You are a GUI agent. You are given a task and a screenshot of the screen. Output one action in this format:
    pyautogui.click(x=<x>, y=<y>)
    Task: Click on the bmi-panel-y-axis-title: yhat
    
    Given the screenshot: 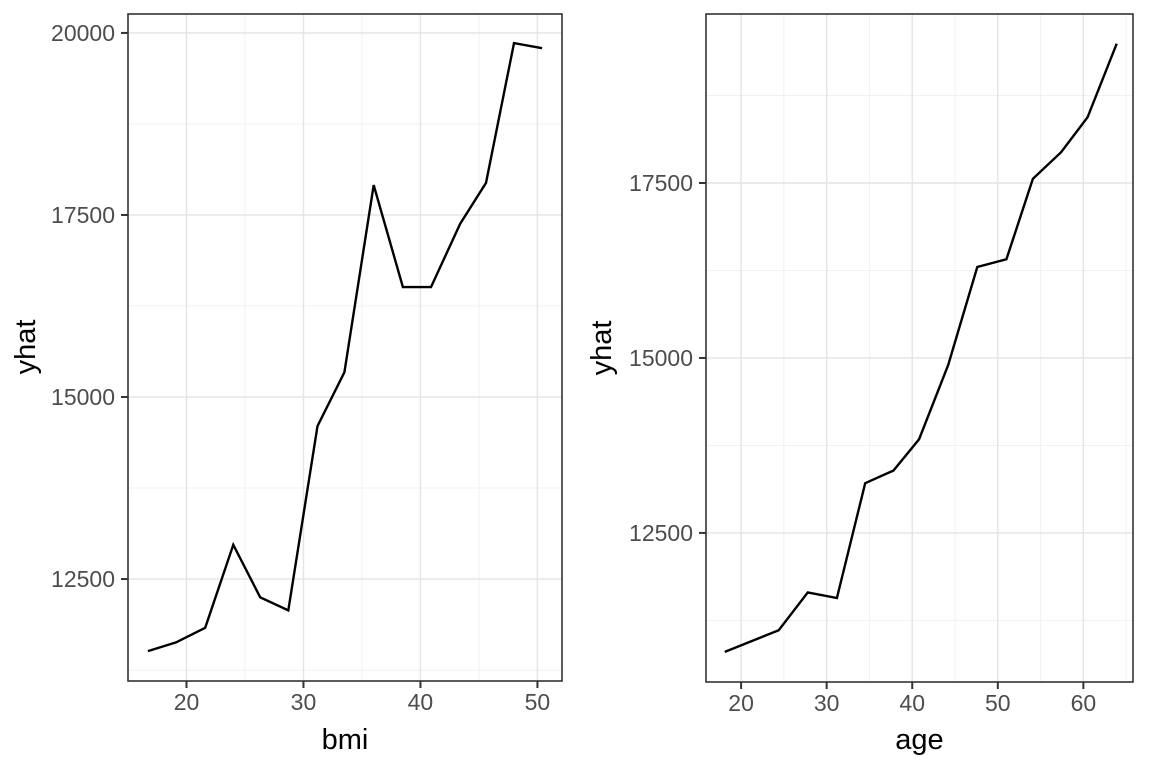 What is the action you would take?
    pyautogui.click(x=26, y=347)
    